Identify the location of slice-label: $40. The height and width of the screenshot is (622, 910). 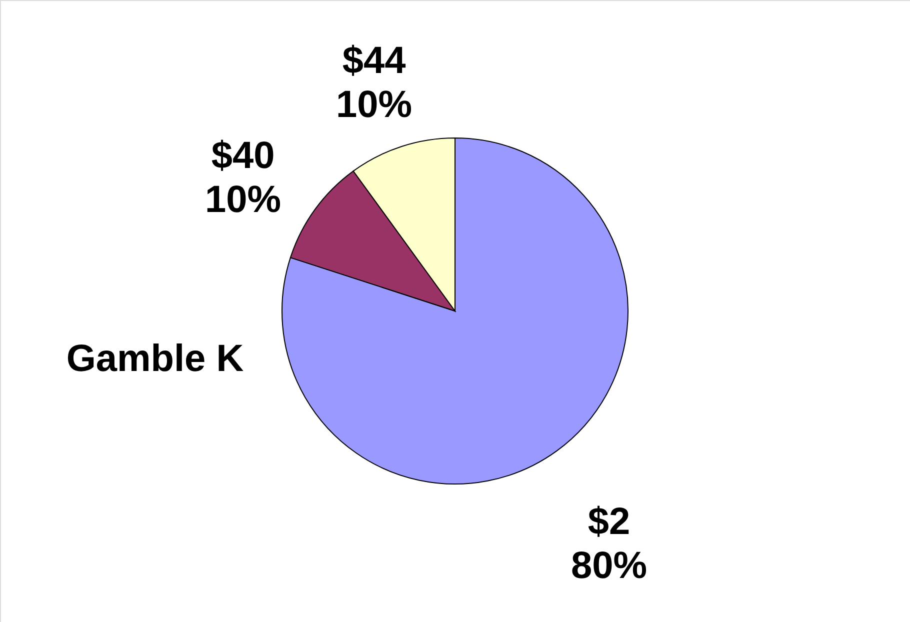
(243, 156).